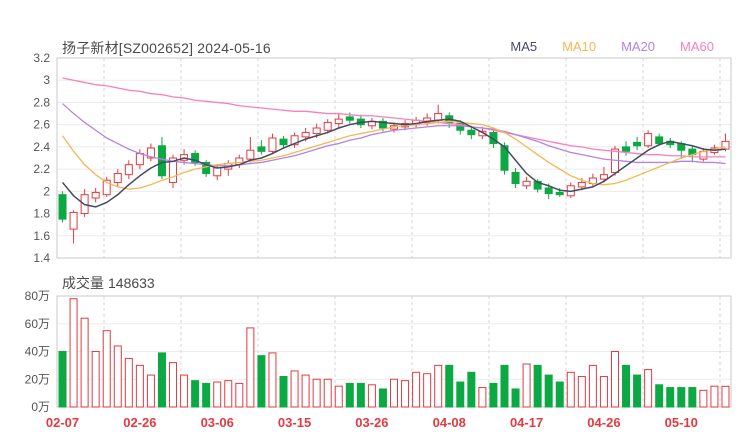 Image resolution: width=740 pixels, height=440 pixels. I want to click on legend-item-ma10: MA10, so click(579, 46).